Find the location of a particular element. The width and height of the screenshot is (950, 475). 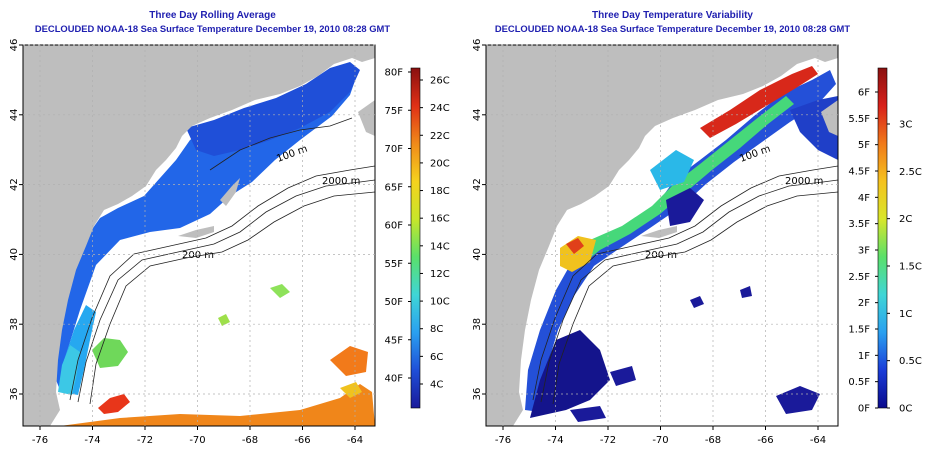

left-colorbar-c-labels: 26C 24C 22C 20C 18C 16C 14C 12C 10C 8C 6C 4C is located at coordinates (435, 233).